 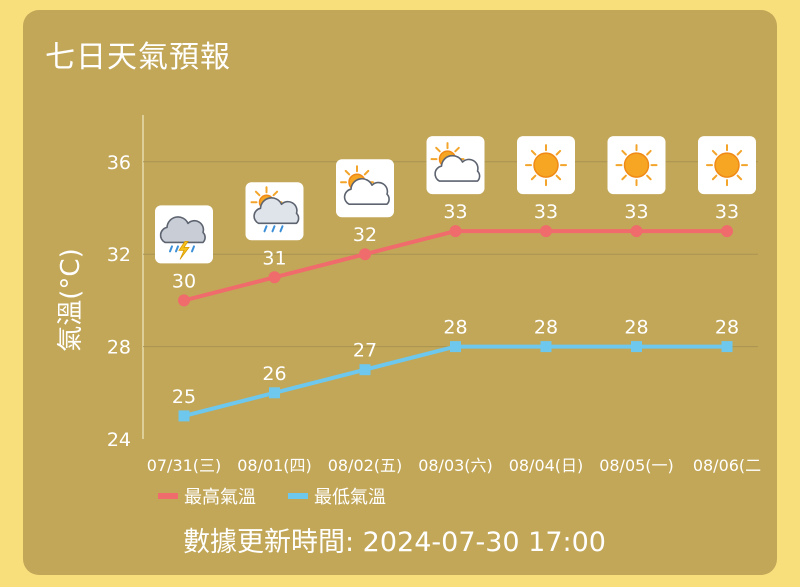 I want to click on data-label: 31, so click(x=274, y=258).